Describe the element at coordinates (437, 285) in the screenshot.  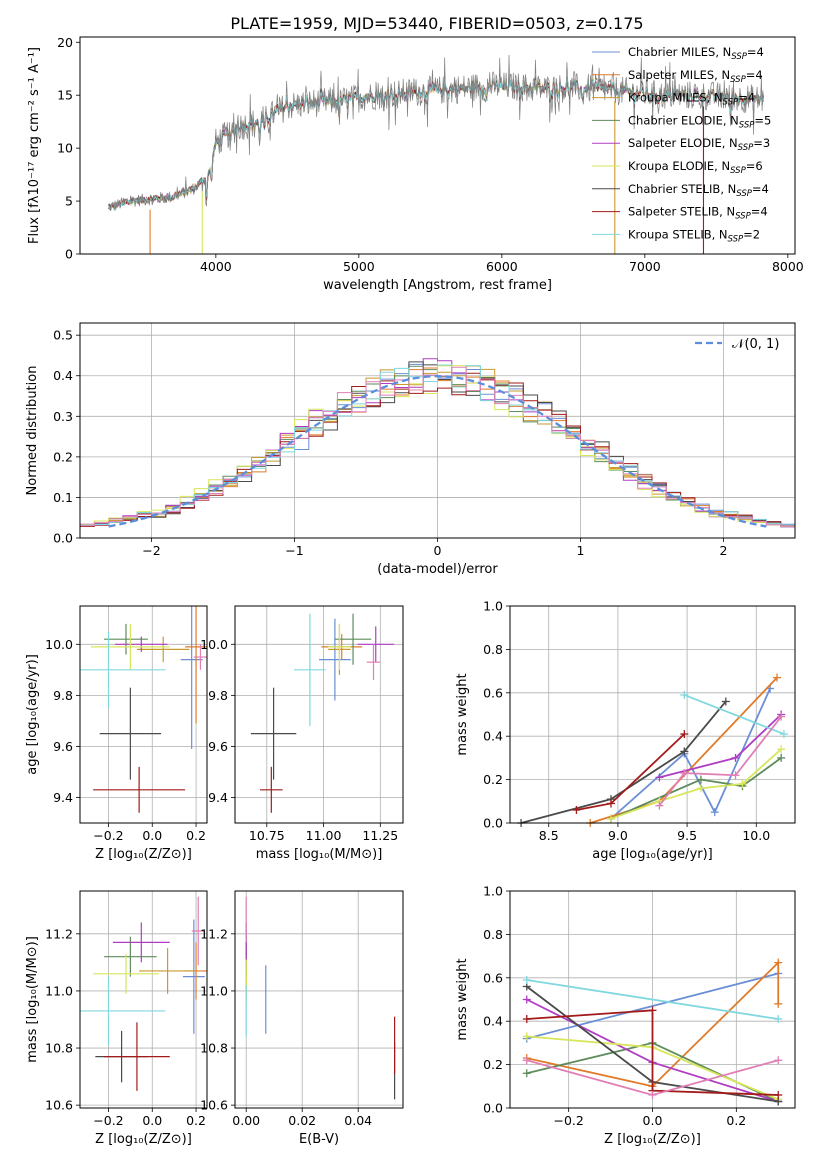
I see `x-axis-label: wavelength [Angstrom, rest frame]` at that location.